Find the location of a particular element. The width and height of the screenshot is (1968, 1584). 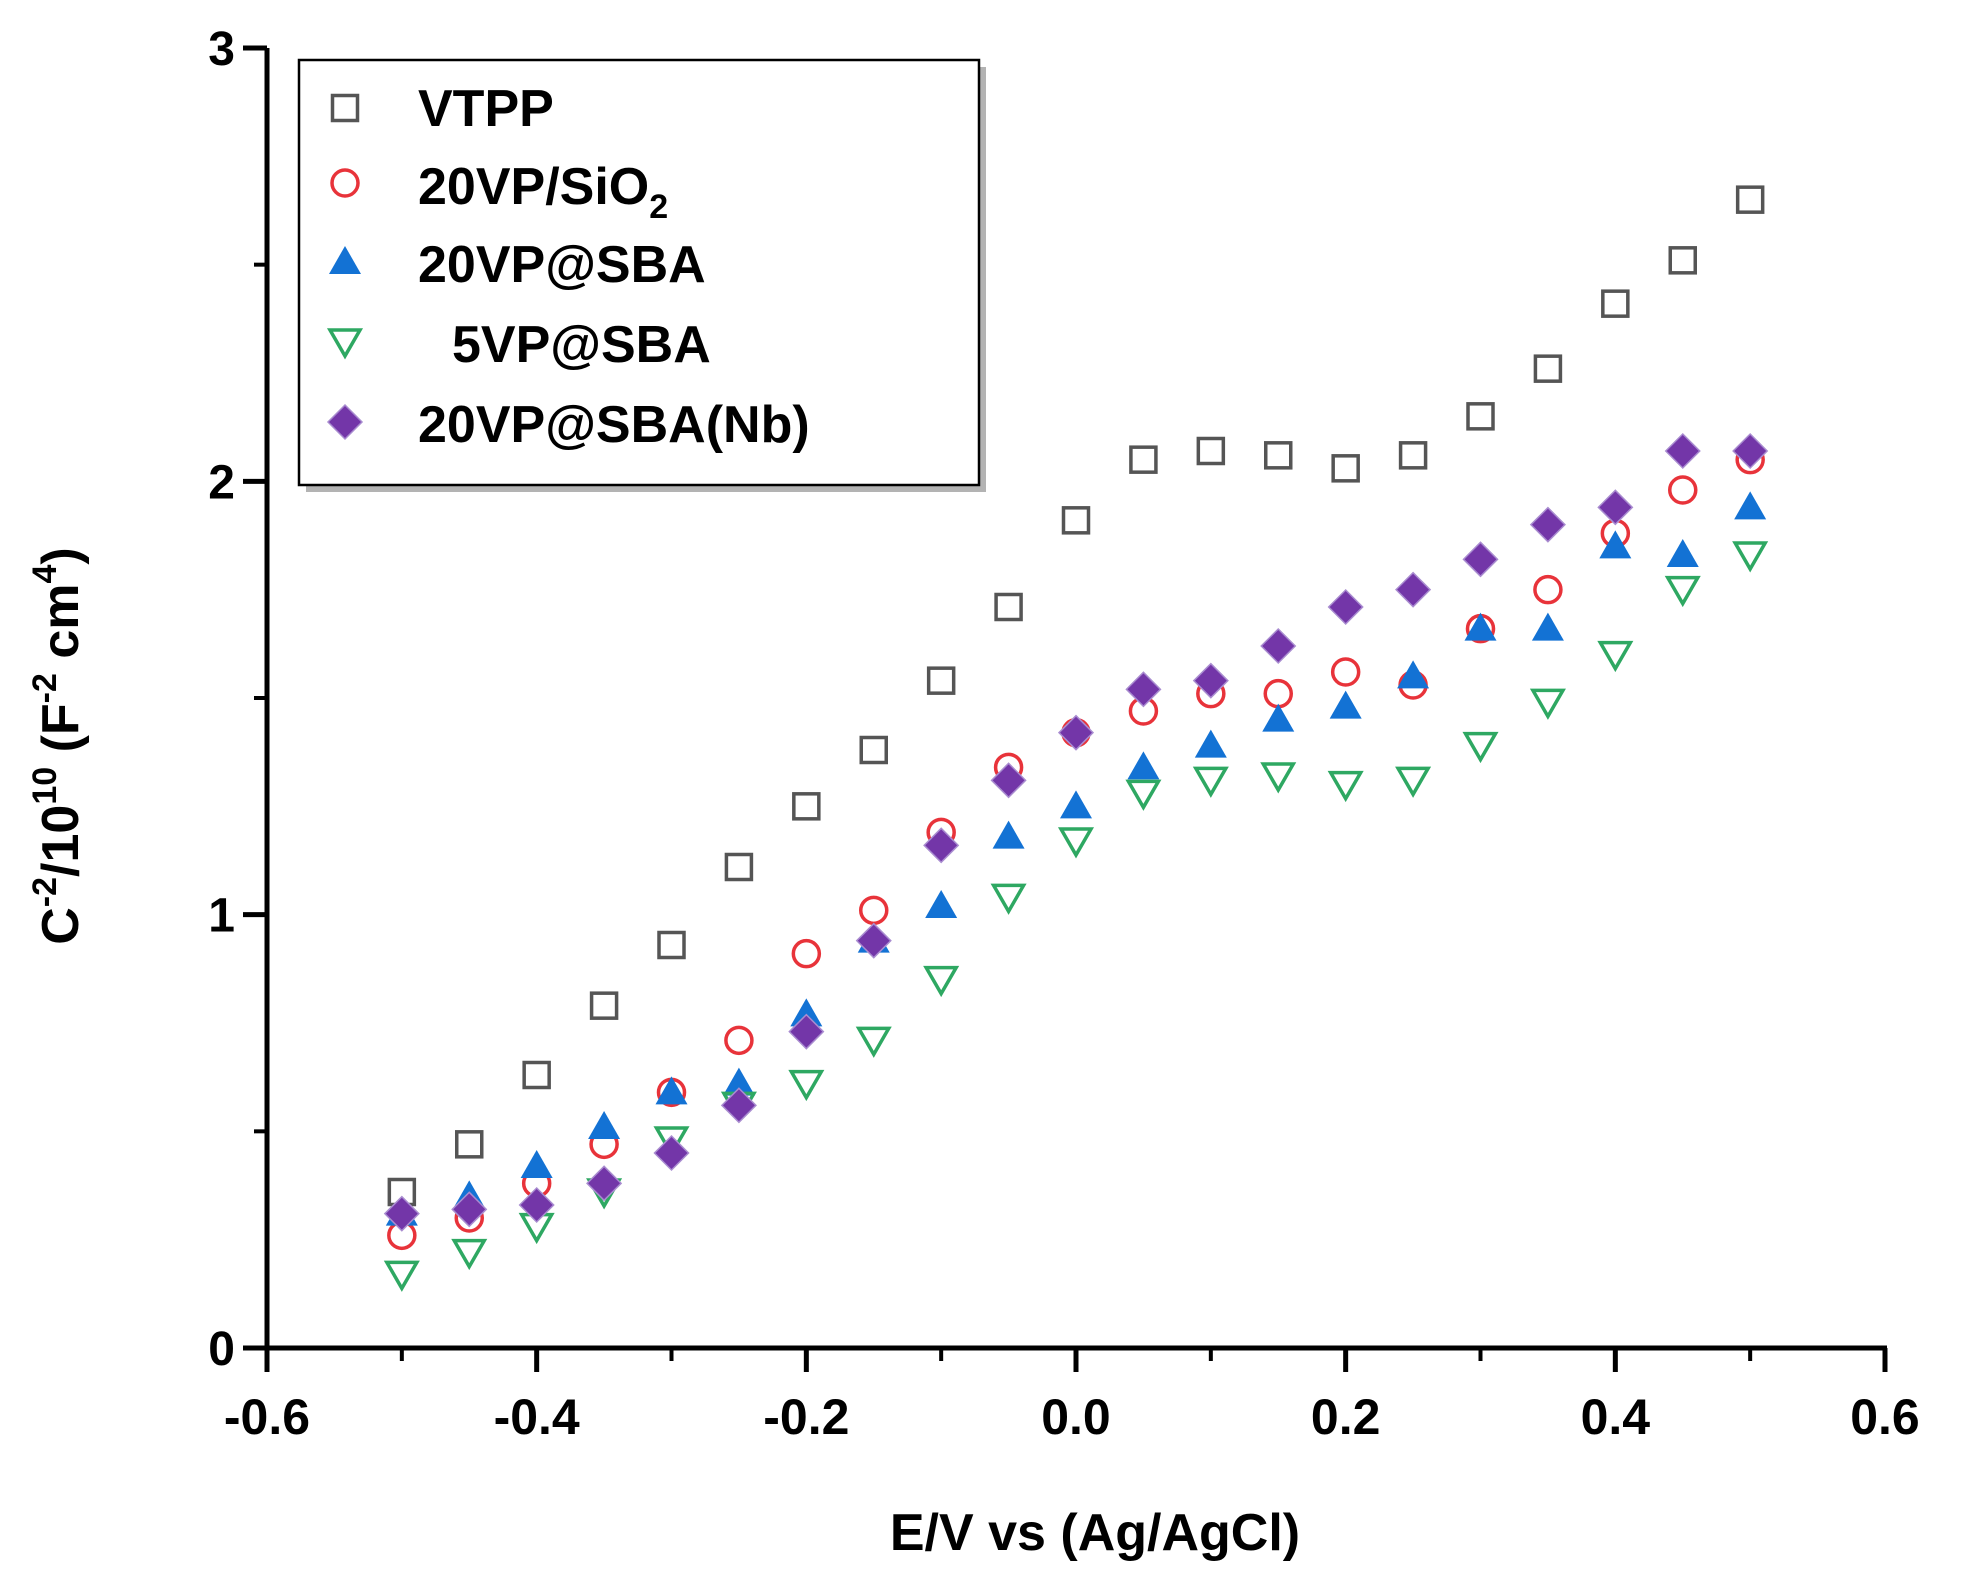

legend-label-20vp-sba: 20VP@SBA is located at coordinates (562, 265).